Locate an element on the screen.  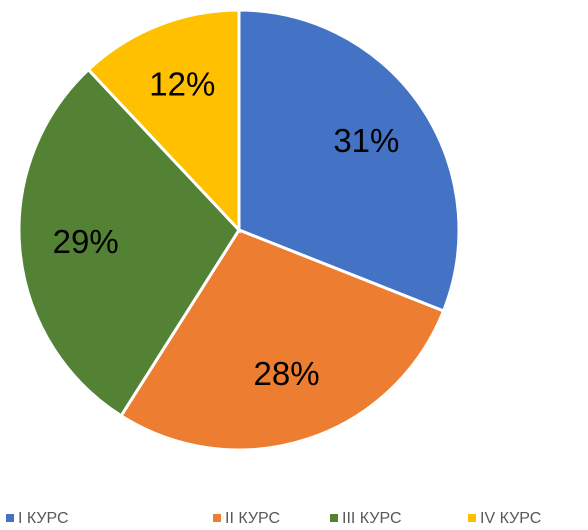
legend-label: I КУРС is located at coordinates (43, 518).